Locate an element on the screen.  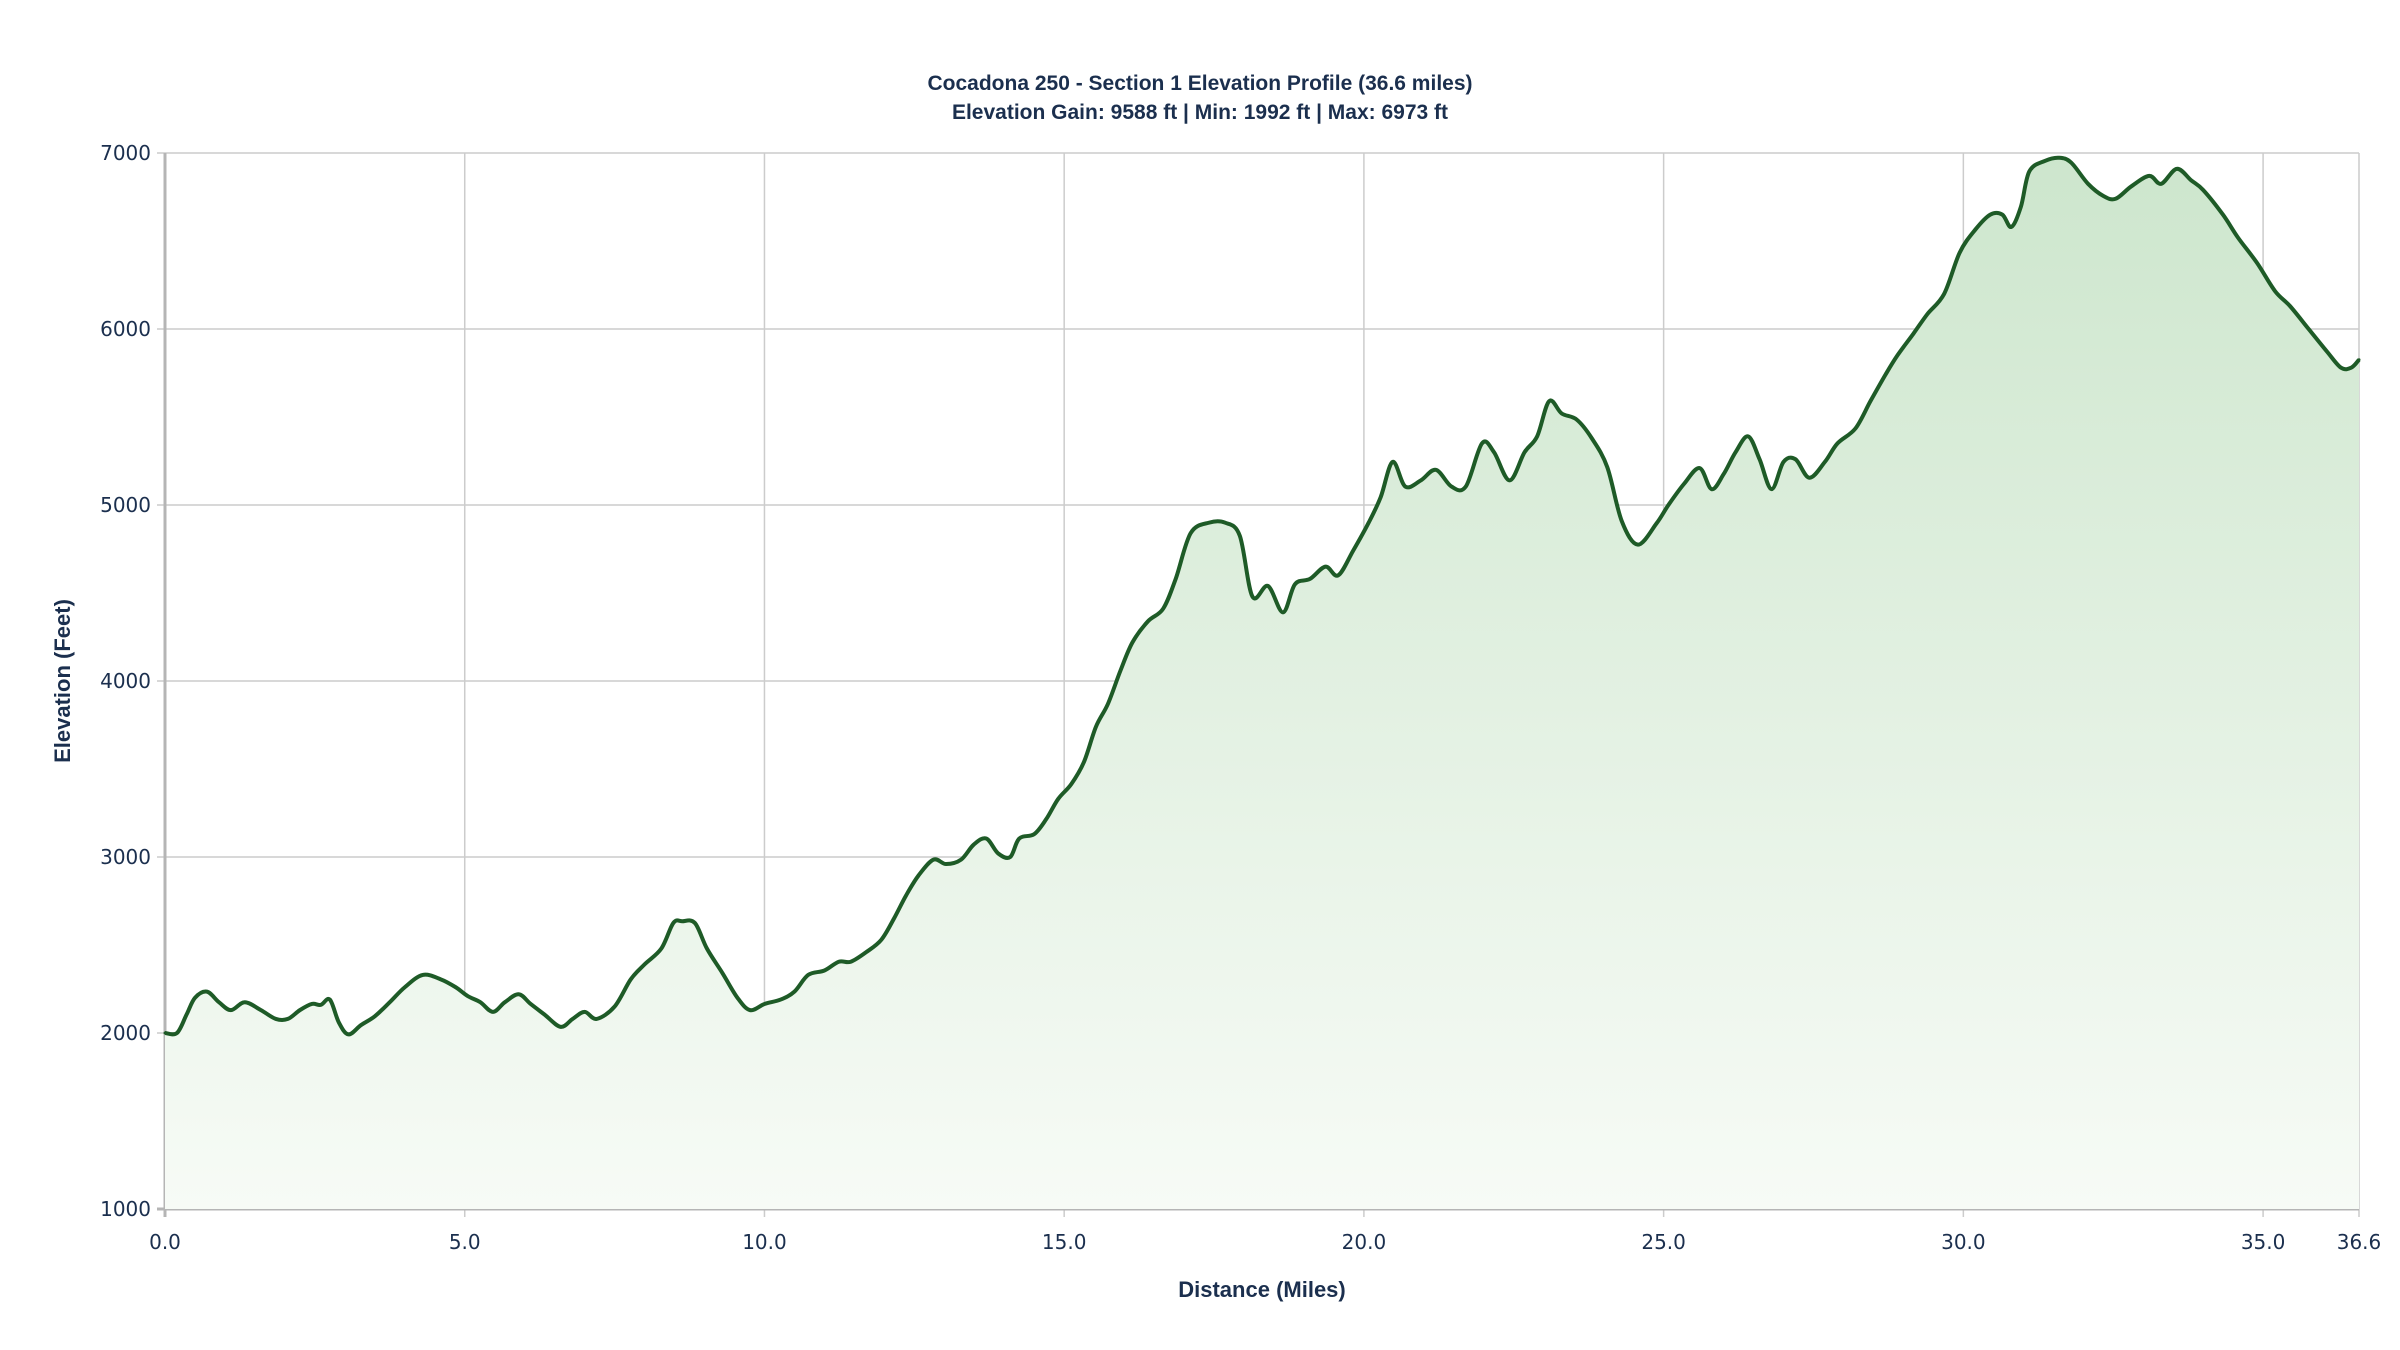
x-tick-label: 36.6 is located at coordinates (2359, 1242).